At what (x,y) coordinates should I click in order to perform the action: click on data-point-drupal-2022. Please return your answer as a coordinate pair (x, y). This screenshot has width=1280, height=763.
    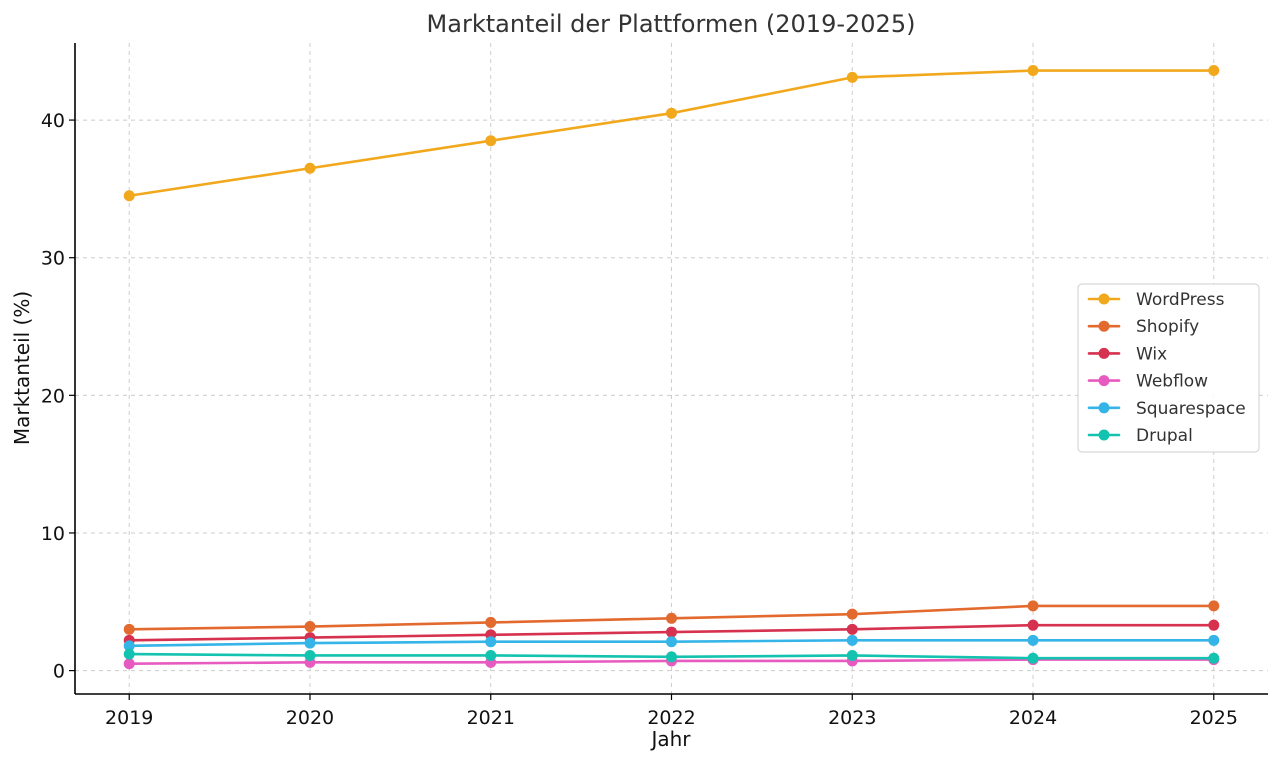
    Looking at the image, I should click on (671, 657).